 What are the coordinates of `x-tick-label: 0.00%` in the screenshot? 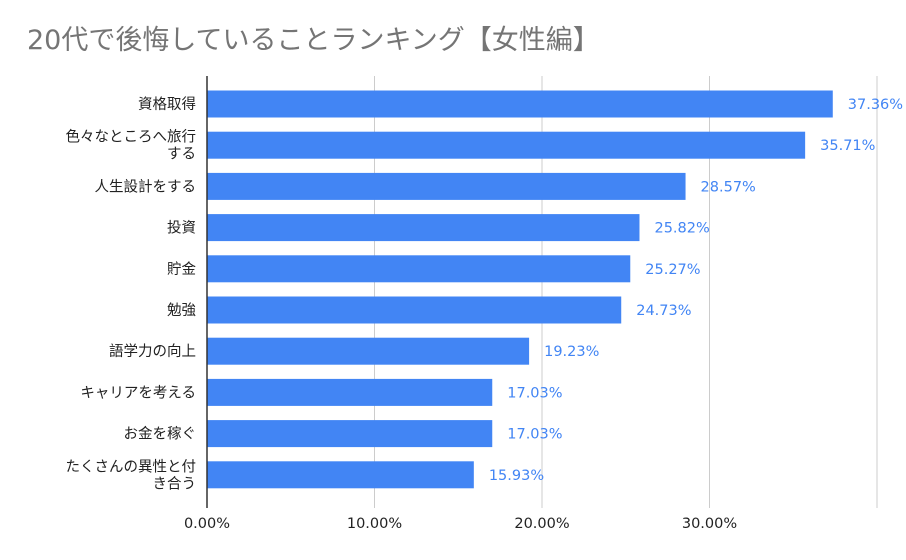 It's located at (207, 524).